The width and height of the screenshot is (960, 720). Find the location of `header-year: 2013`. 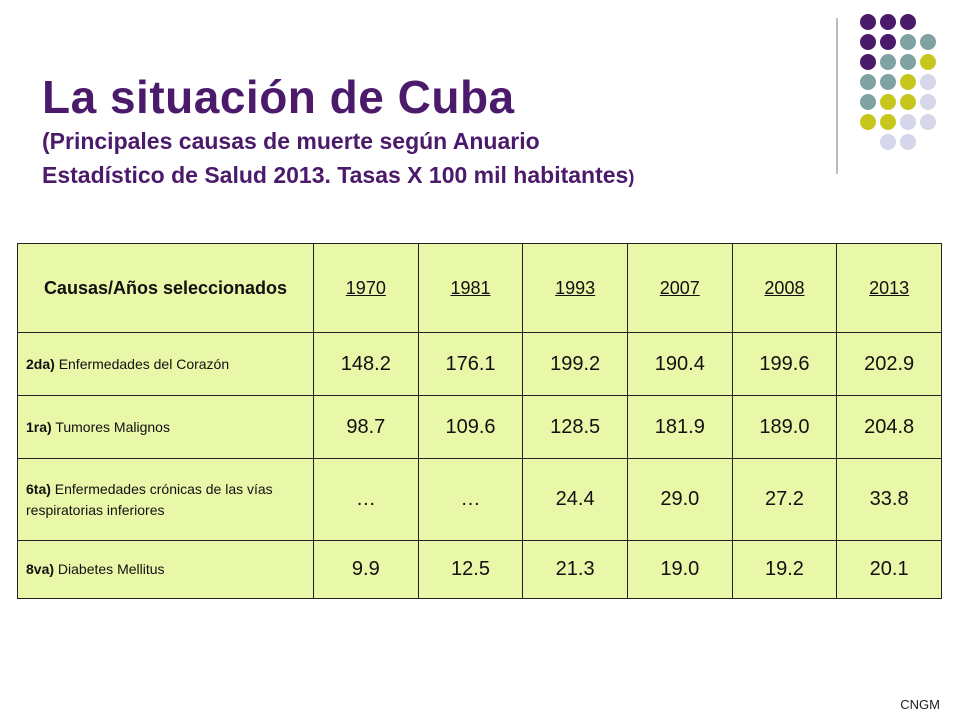

header-year: 2013 is located at coordinates (889, 288).